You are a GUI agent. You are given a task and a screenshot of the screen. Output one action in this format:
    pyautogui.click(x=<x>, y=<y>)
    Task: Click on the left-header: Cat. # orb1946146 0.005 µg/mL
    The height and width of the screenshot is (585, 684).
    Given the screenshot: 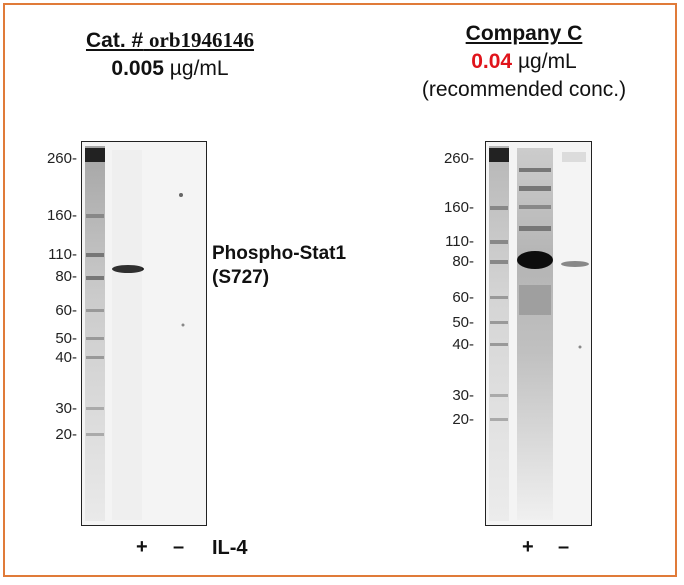 What is the action you would take?
    pyautogui.click(x=170, y=54)
    